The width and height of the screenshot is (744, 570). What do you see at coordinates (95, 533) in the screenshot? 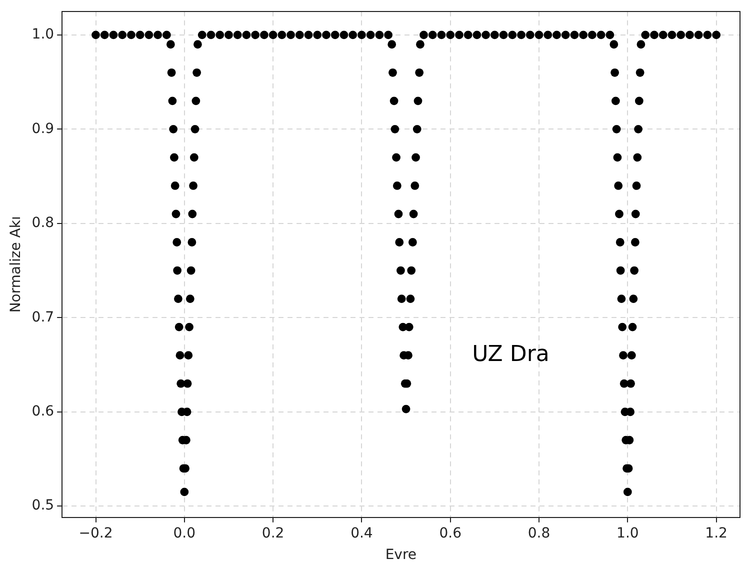
I see `x-tick-label: −0.2` at bounding box center [95, 533].